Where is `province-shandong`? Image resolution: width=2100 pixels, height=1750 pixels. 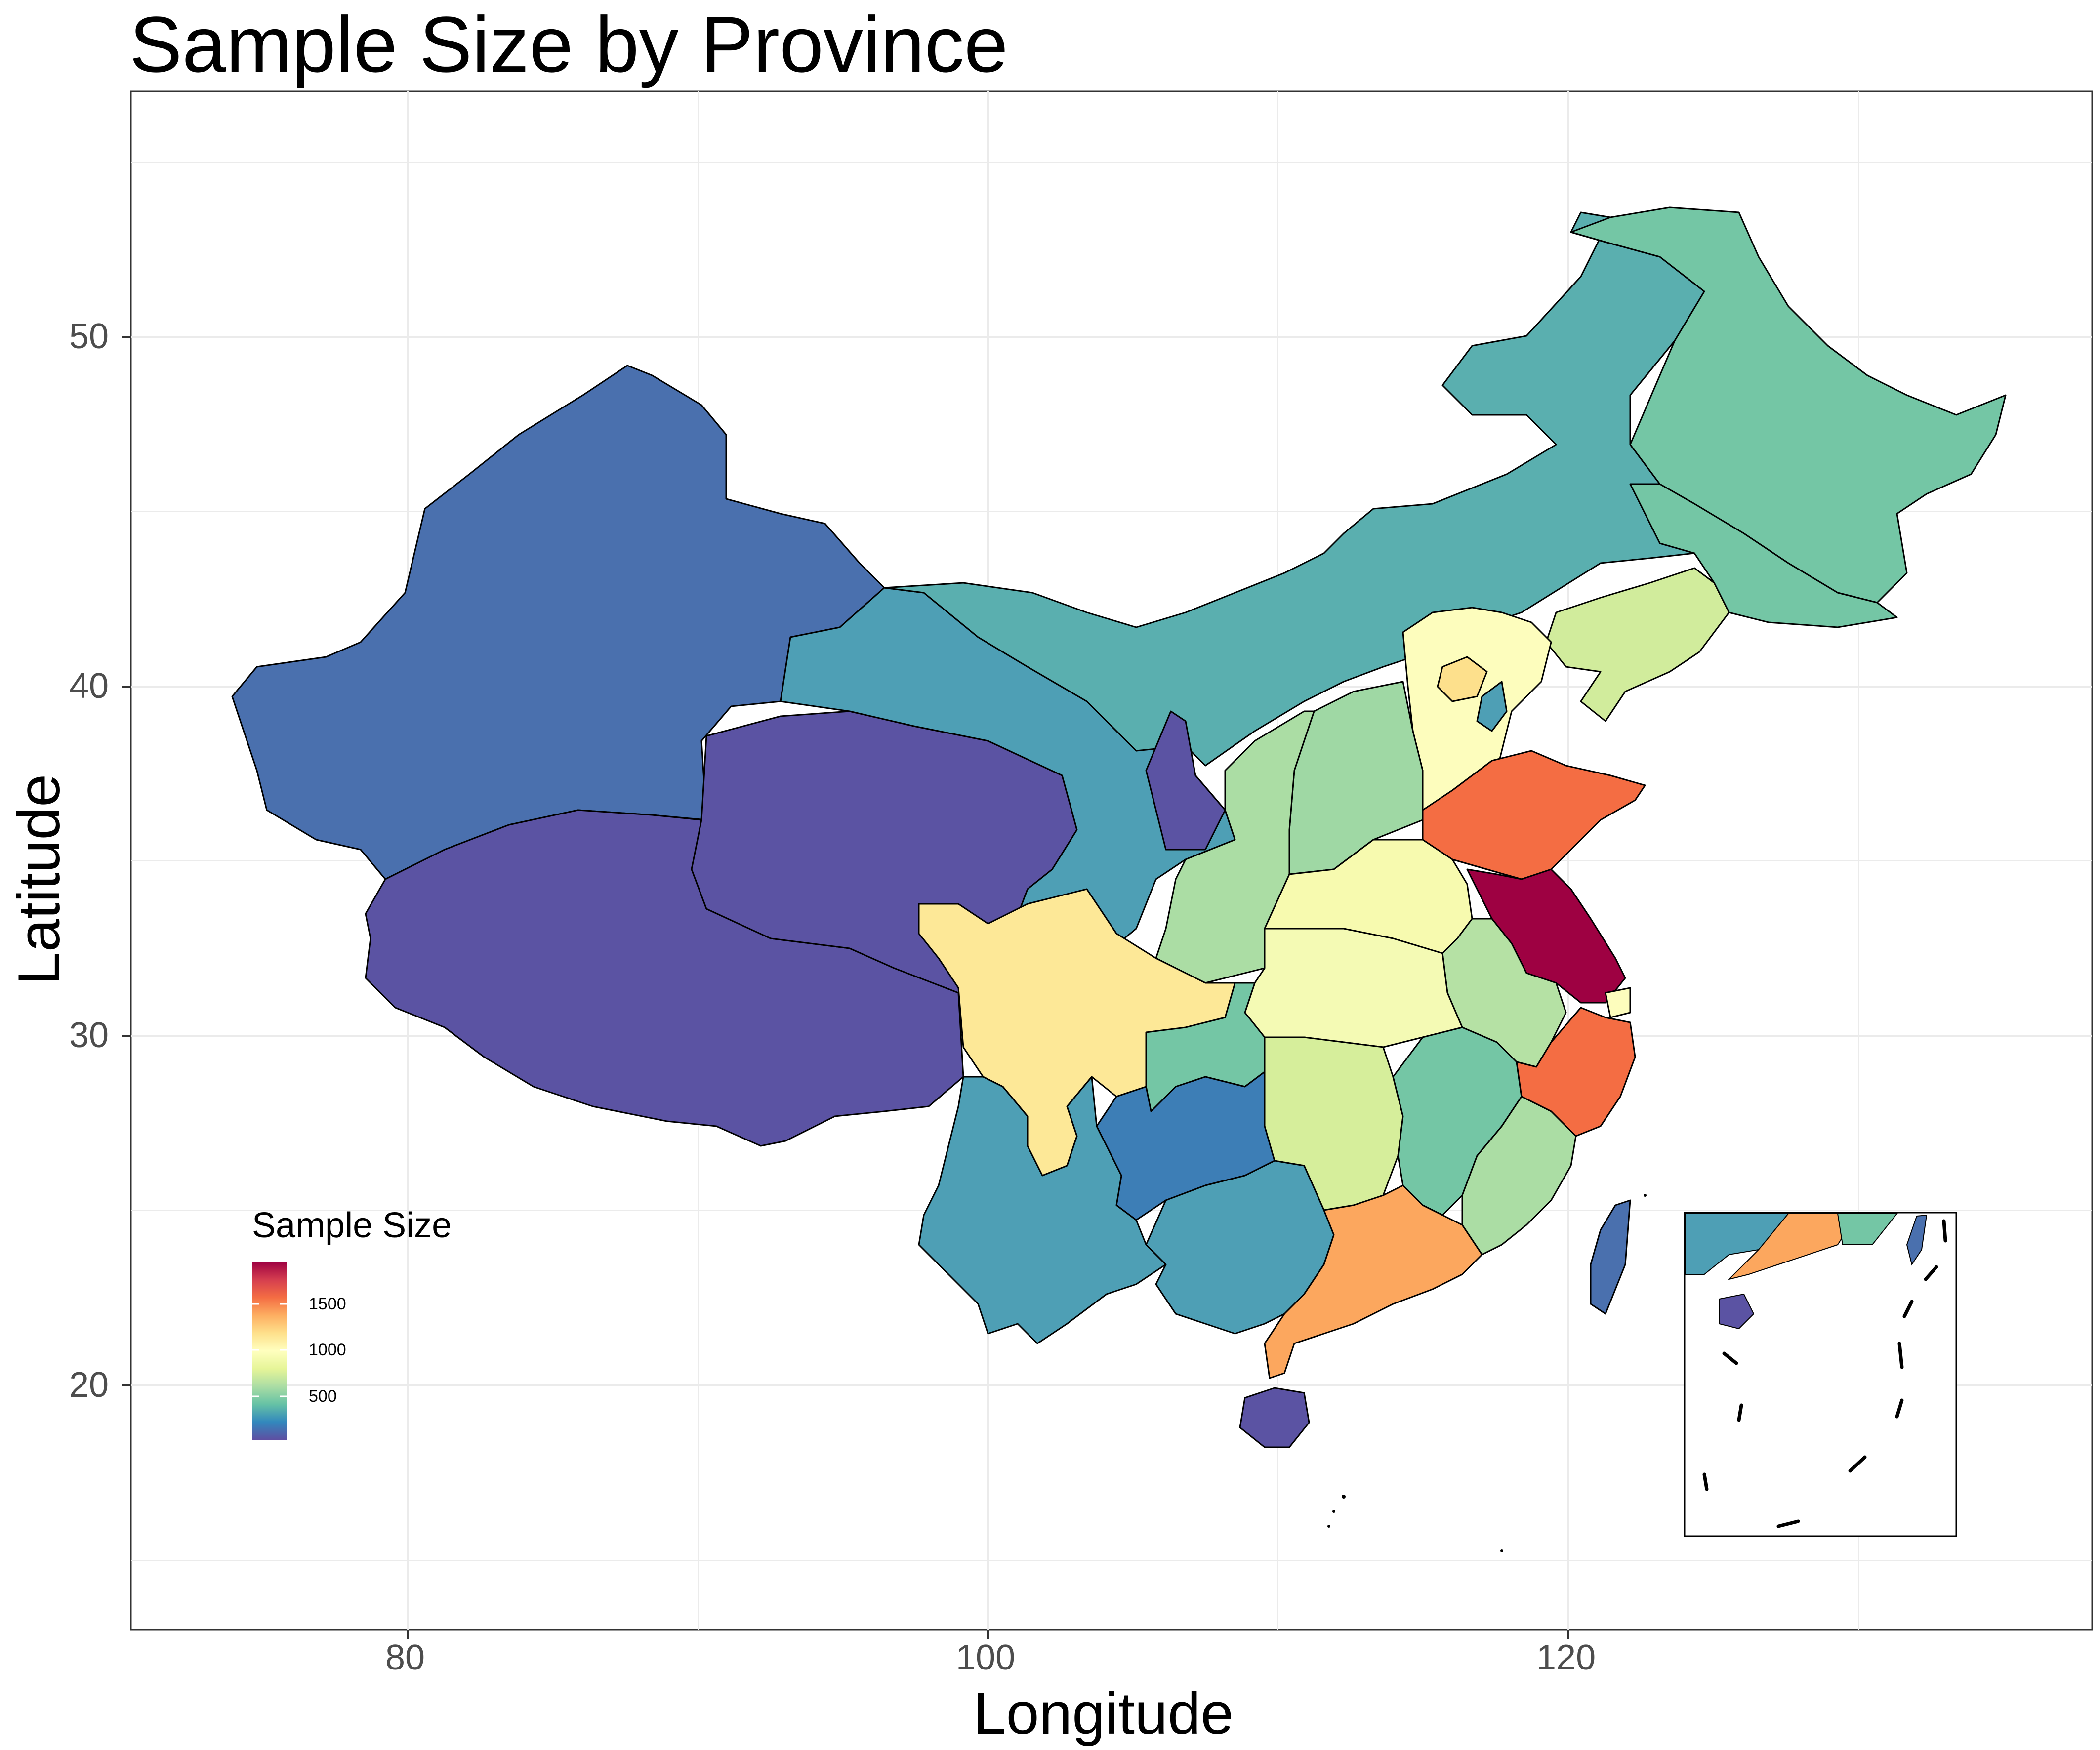 province-shandong is located at coordinates (1534, 815).